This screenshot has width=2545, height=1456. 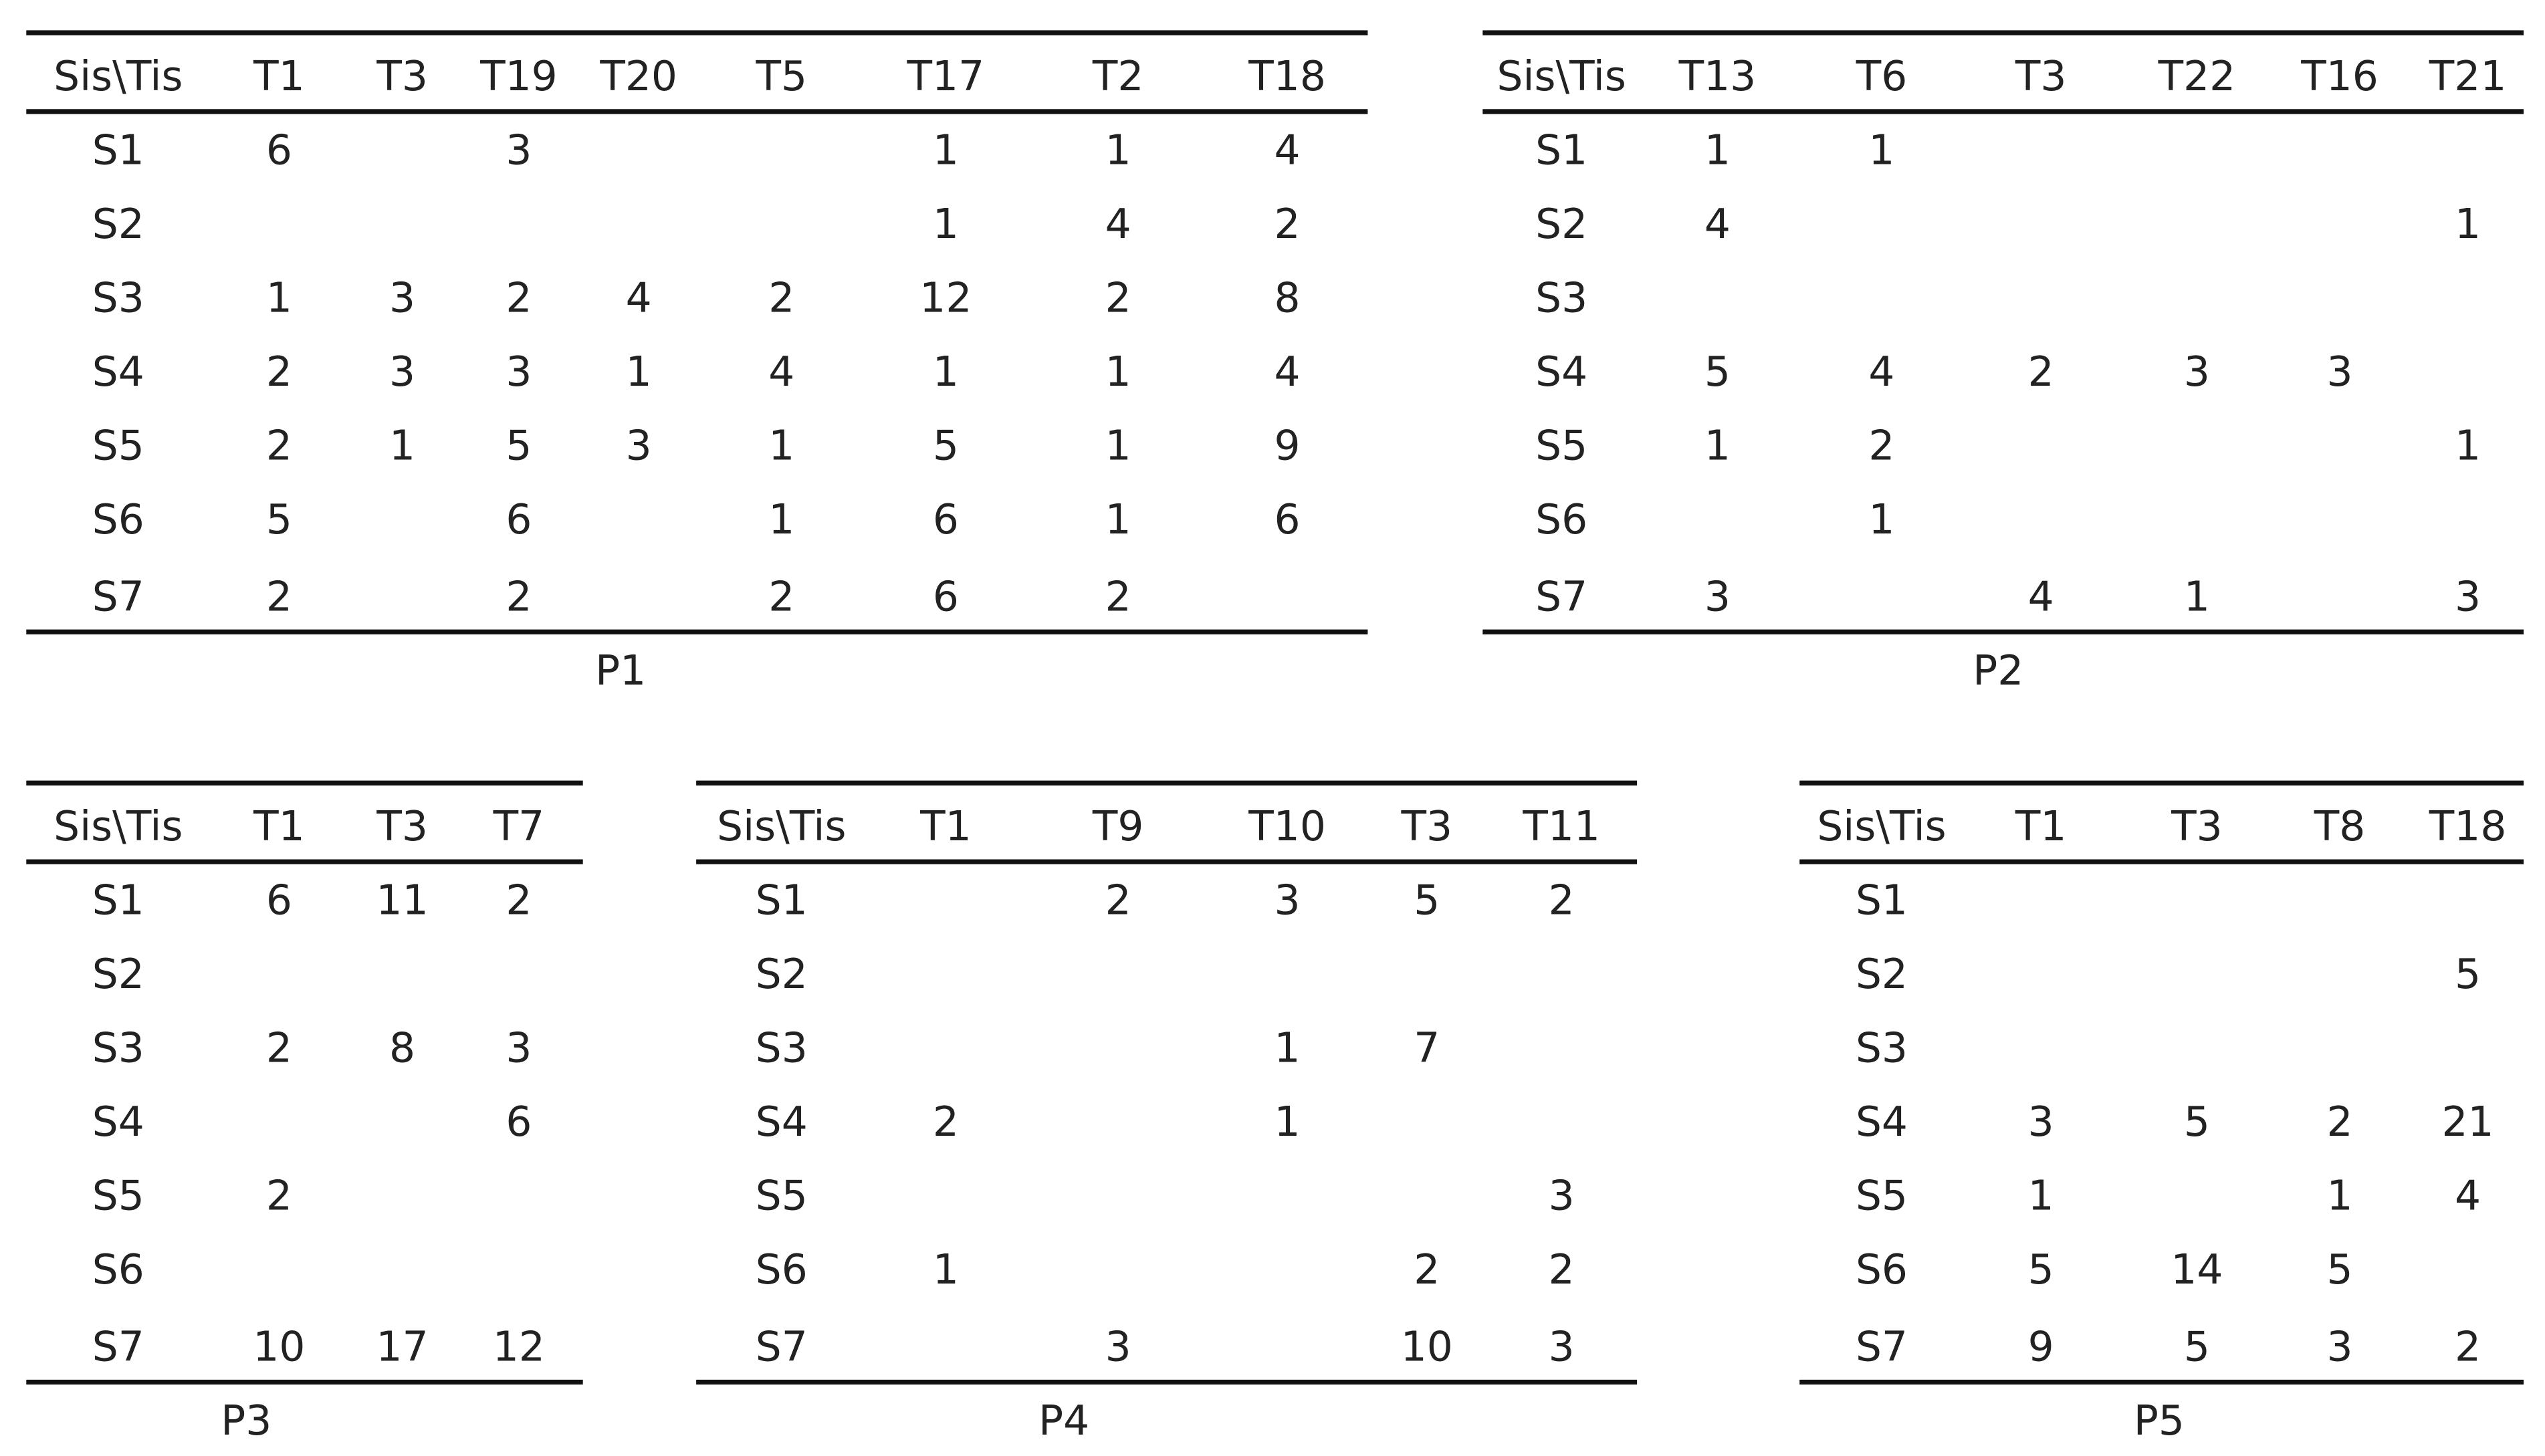 I want to click on header-cell: T20, so click(x=638, y=76).